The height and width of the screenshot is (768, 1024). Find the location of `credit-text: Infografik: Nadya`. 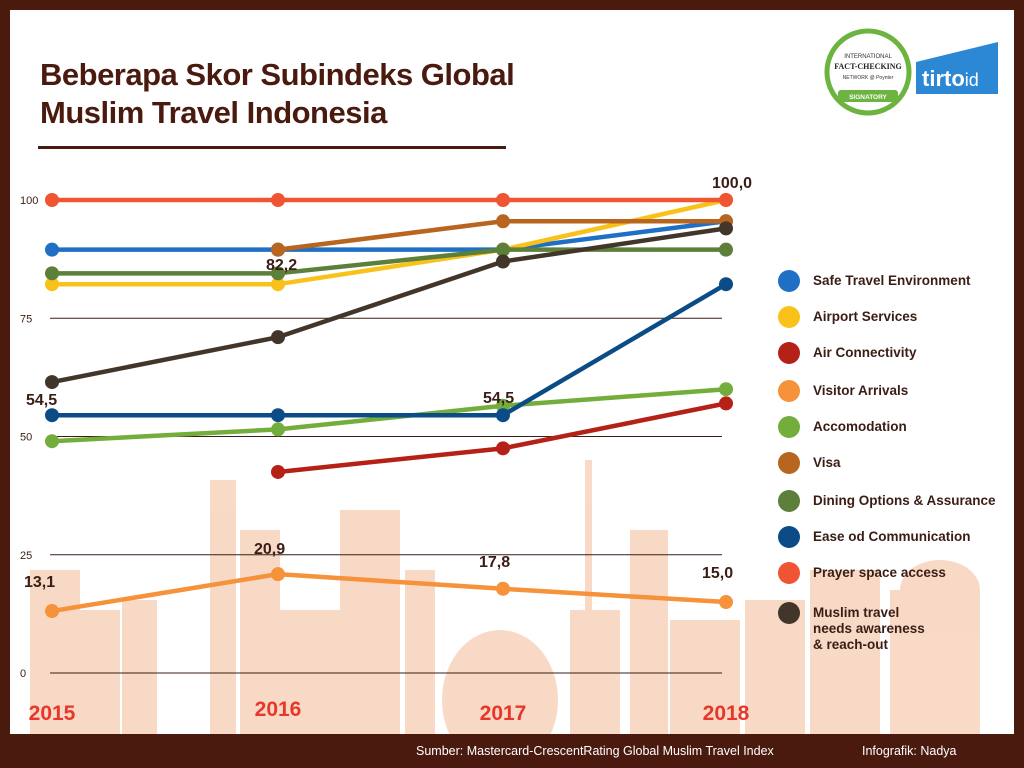

credit-text: Infografik: Nadya is located at coordinates (909, 751).